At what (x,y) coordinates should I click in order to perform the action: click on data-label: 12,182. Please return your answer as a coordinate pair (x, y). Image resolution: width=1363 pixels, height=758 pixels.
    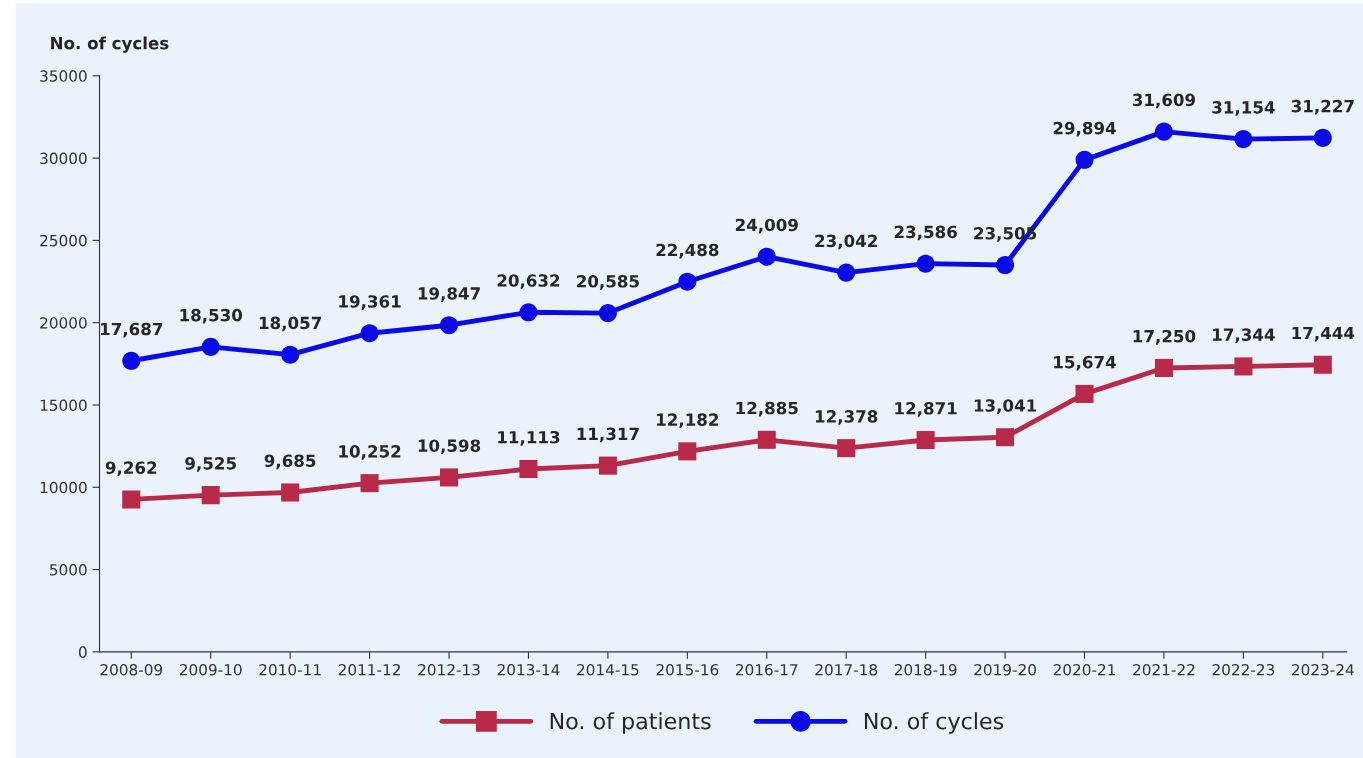
    Looking at the image, I should click on (688, 421).